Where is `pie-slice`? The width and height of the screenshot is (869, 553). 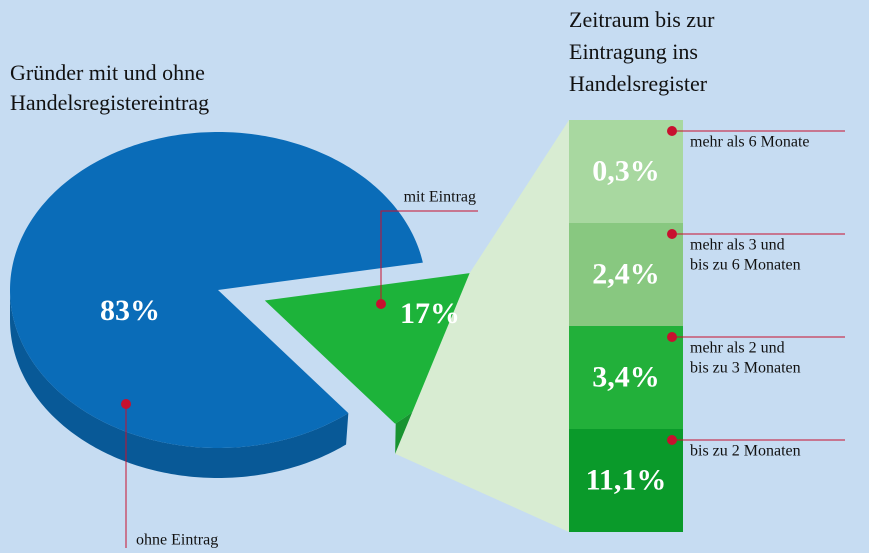
pie-slice is located at coordinates (368, 348).